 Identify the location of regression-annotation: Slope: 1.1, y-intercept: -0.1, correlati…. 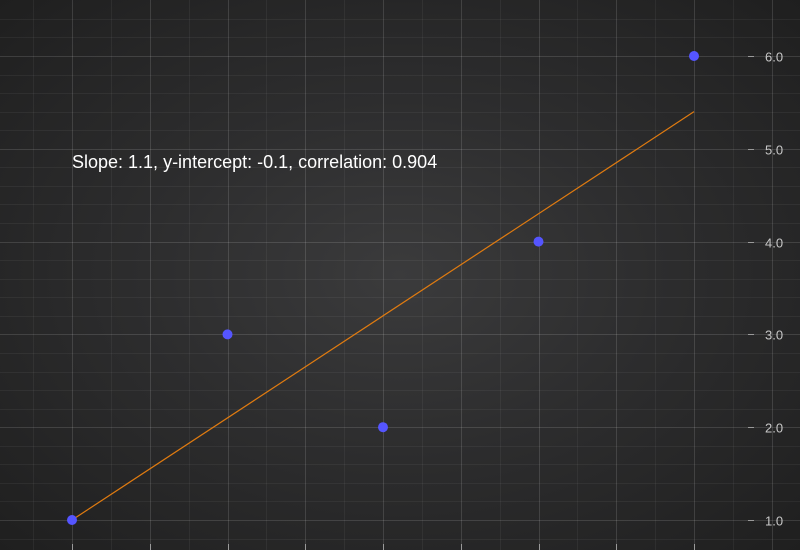
(254, 162).